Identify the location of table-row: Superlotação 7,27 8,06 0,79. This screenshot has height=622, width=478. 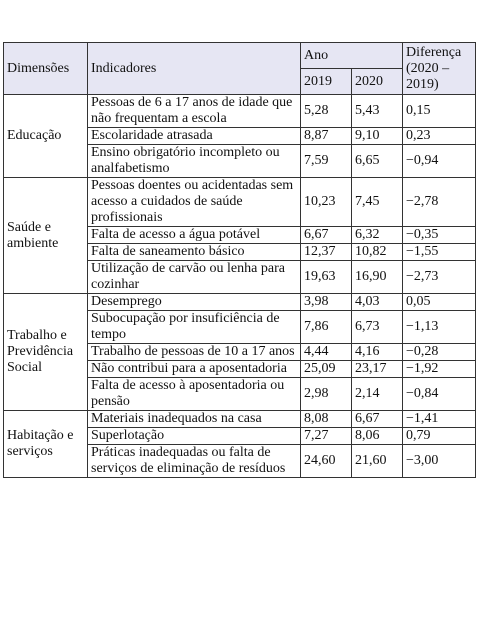
(240, 436).